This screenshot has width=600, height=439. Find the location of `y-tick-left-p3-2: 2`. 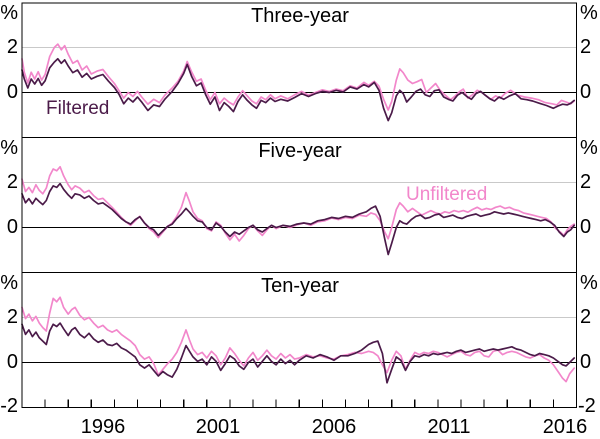

y-tick-left-p3-2: 2 is located at coordinates (12, 317).